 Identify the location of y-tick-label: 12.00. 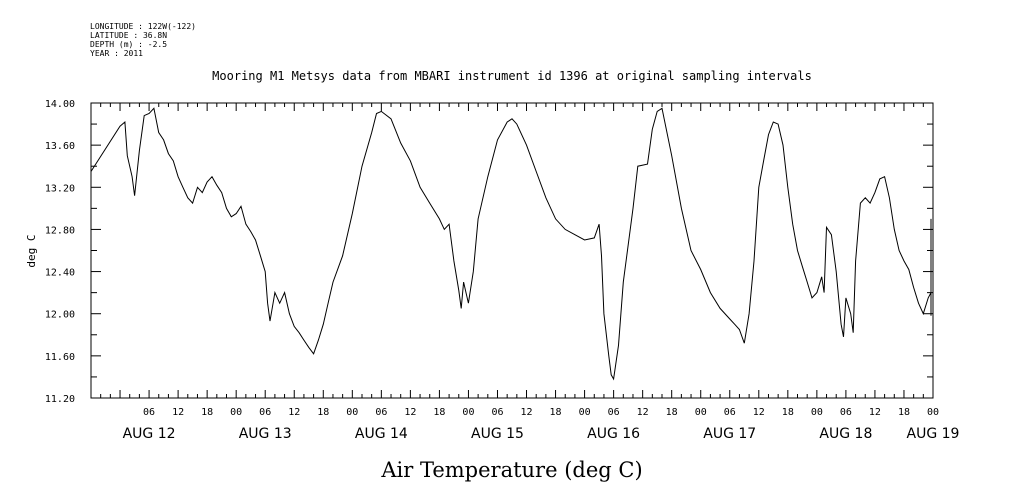
(60, 315).